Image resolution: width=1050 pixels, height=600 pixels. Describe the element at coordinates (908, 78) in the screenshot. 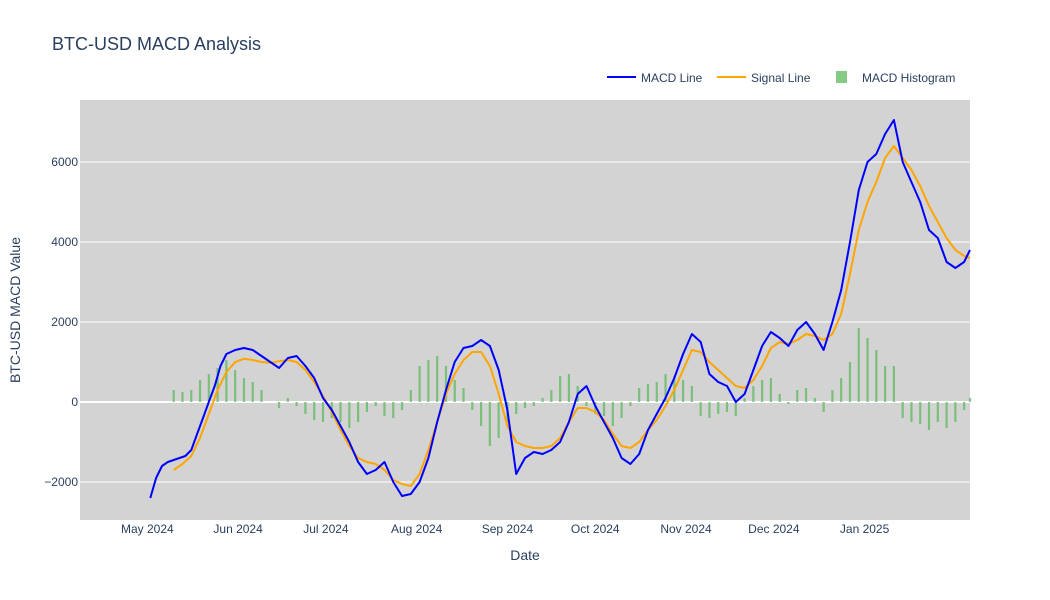

I see `legend-histogram-label: MACD Histogram` at that location.